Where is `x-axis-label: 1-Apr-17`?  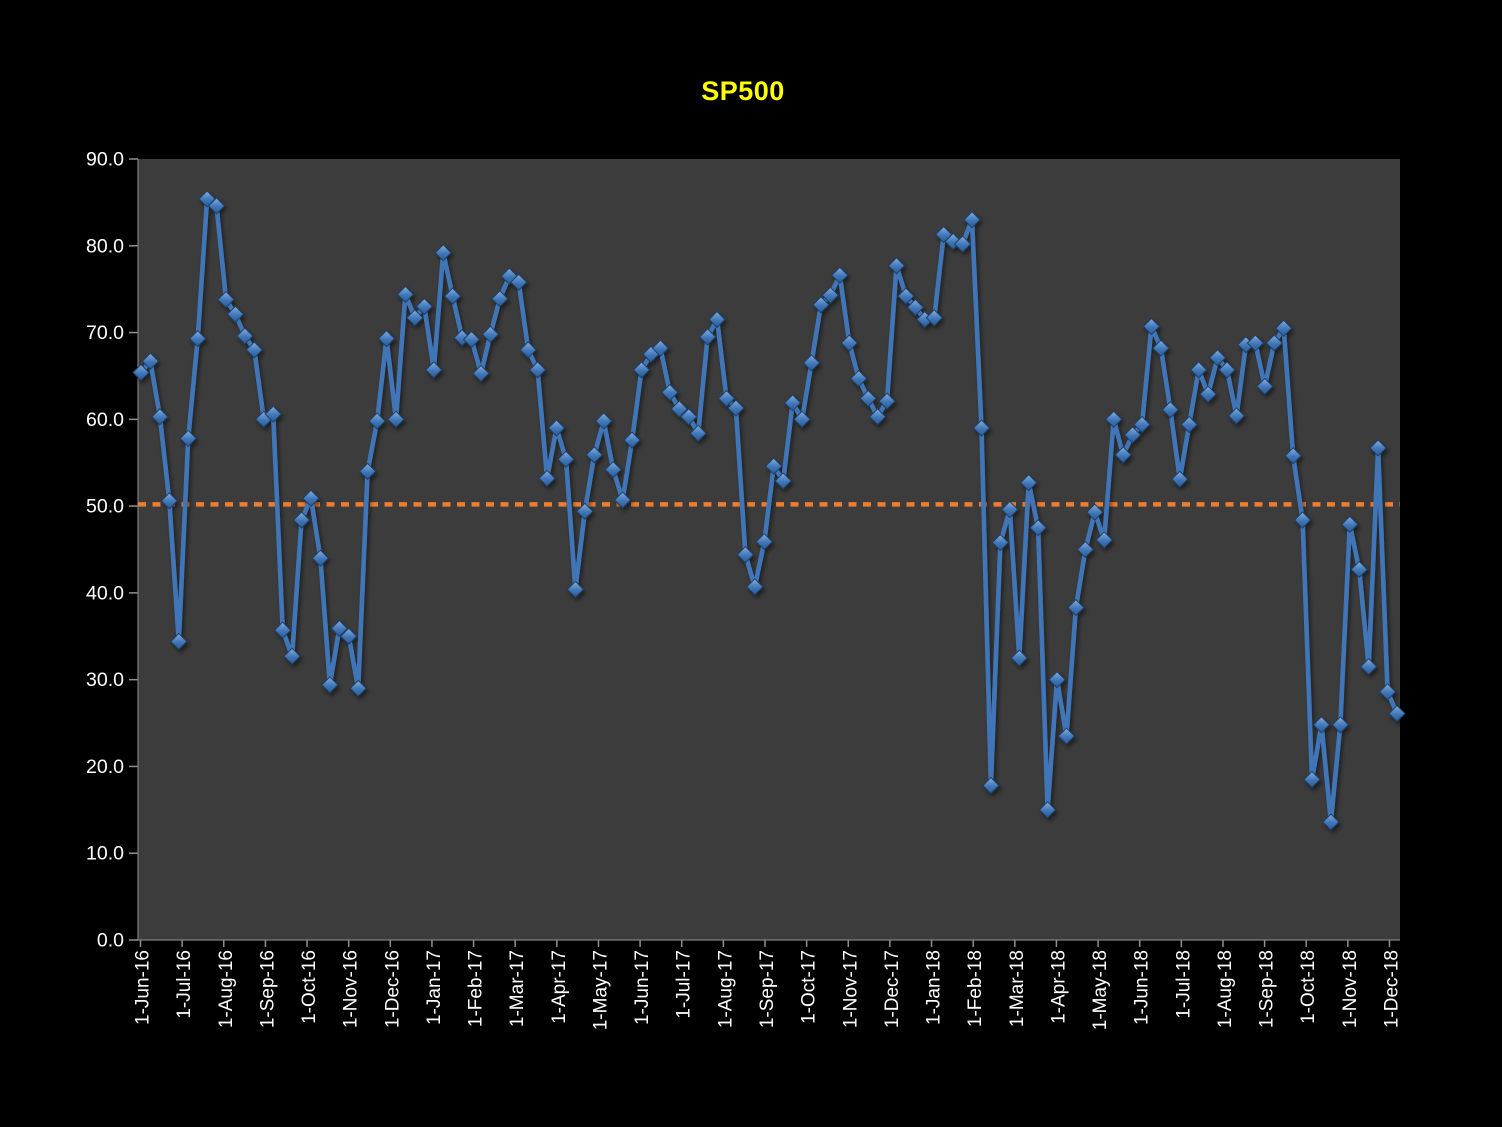 x-axis-label: 1-Apr-17 is located at coordinates (559, 987).